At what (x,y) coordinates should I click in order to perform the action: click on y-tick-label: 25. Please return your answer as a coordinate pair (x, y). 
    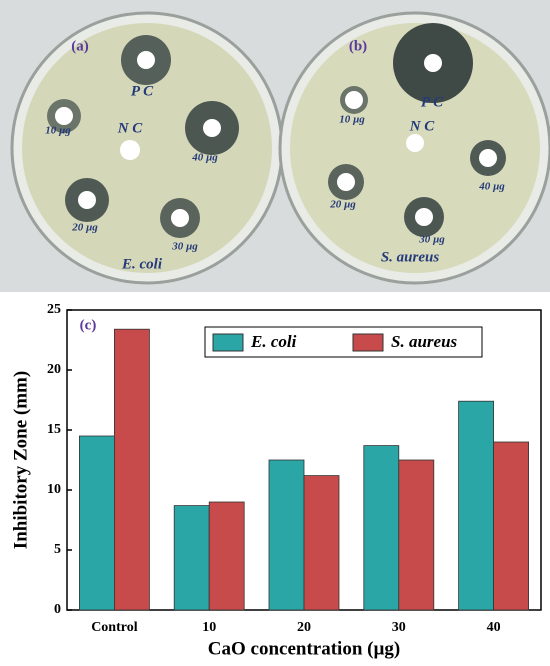
    Looking at the image, I should click on (54, 309).